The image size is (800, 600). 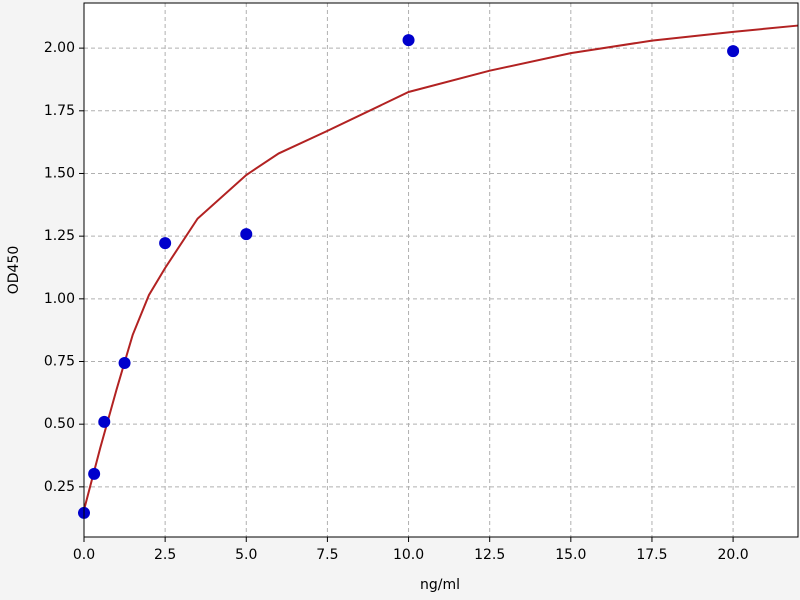 I want to click on x-tick-label: 5.0, so click(x=246, y=555).